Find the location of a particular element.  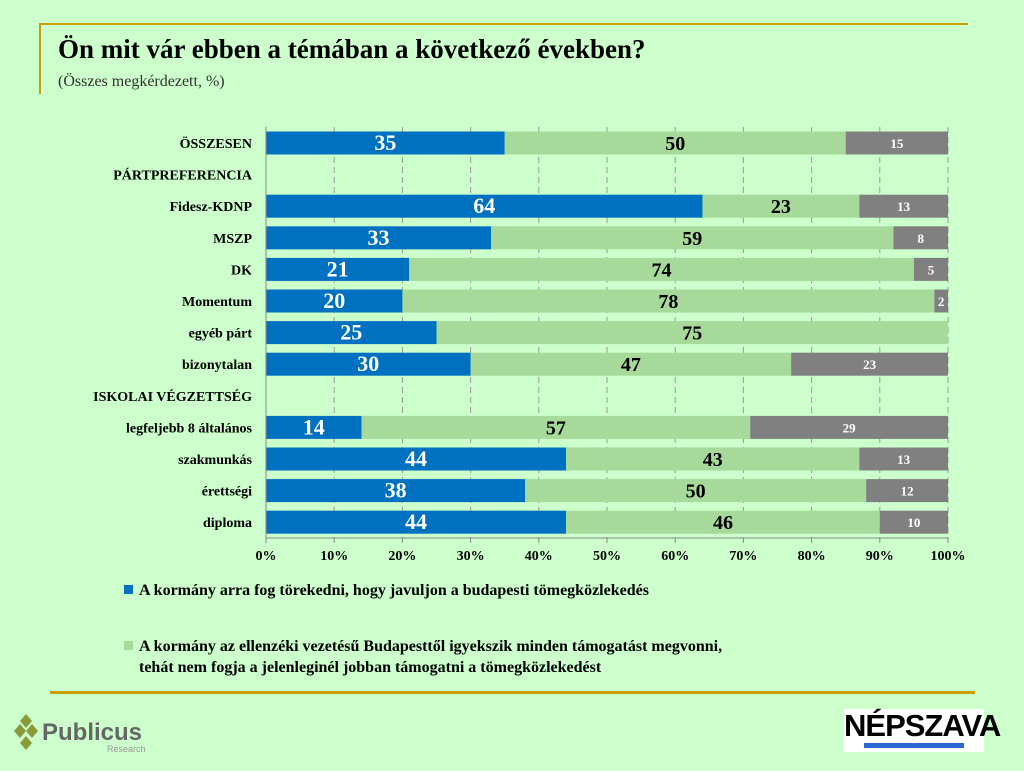

data-label: 10 is located at coordinates (913, 522).